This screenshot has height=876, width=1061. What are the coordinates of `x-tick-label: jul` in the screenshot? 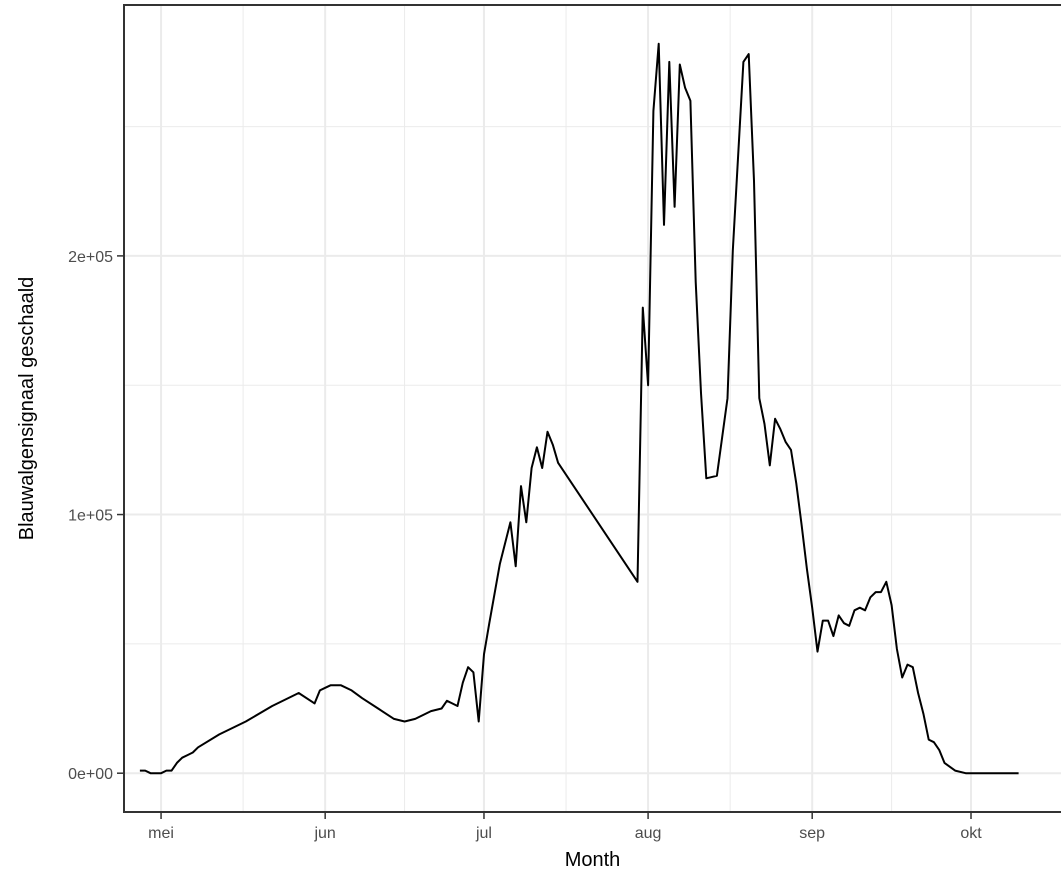 It's located at (483, 833).